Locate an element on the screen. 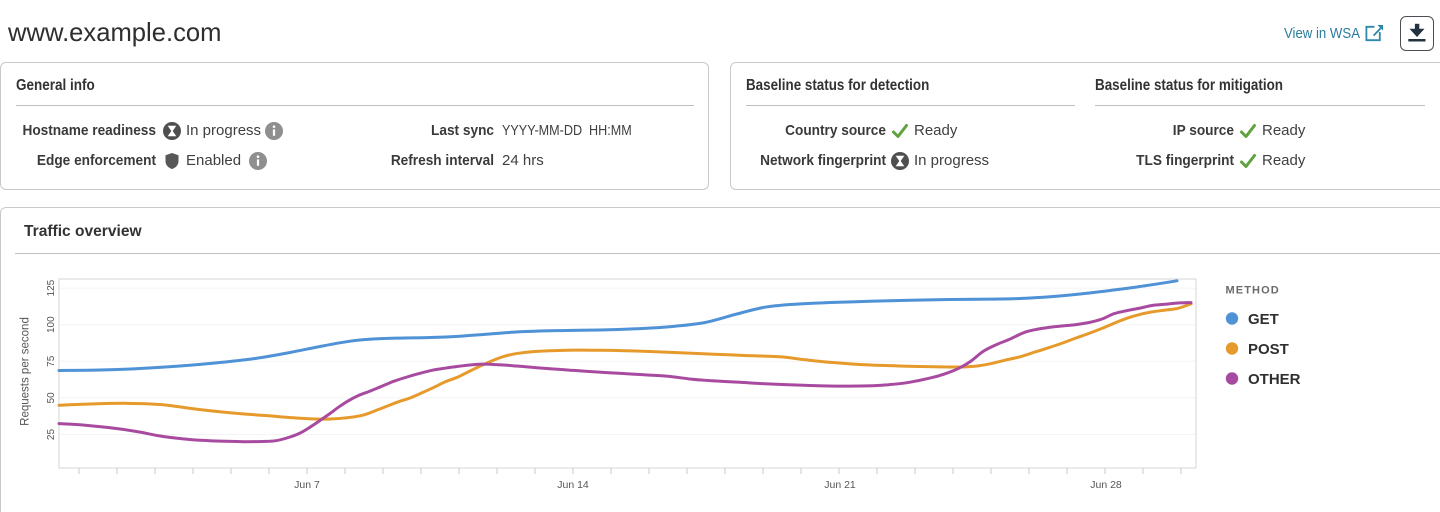  svg-text: 125 is located at coordinates (51, 287).